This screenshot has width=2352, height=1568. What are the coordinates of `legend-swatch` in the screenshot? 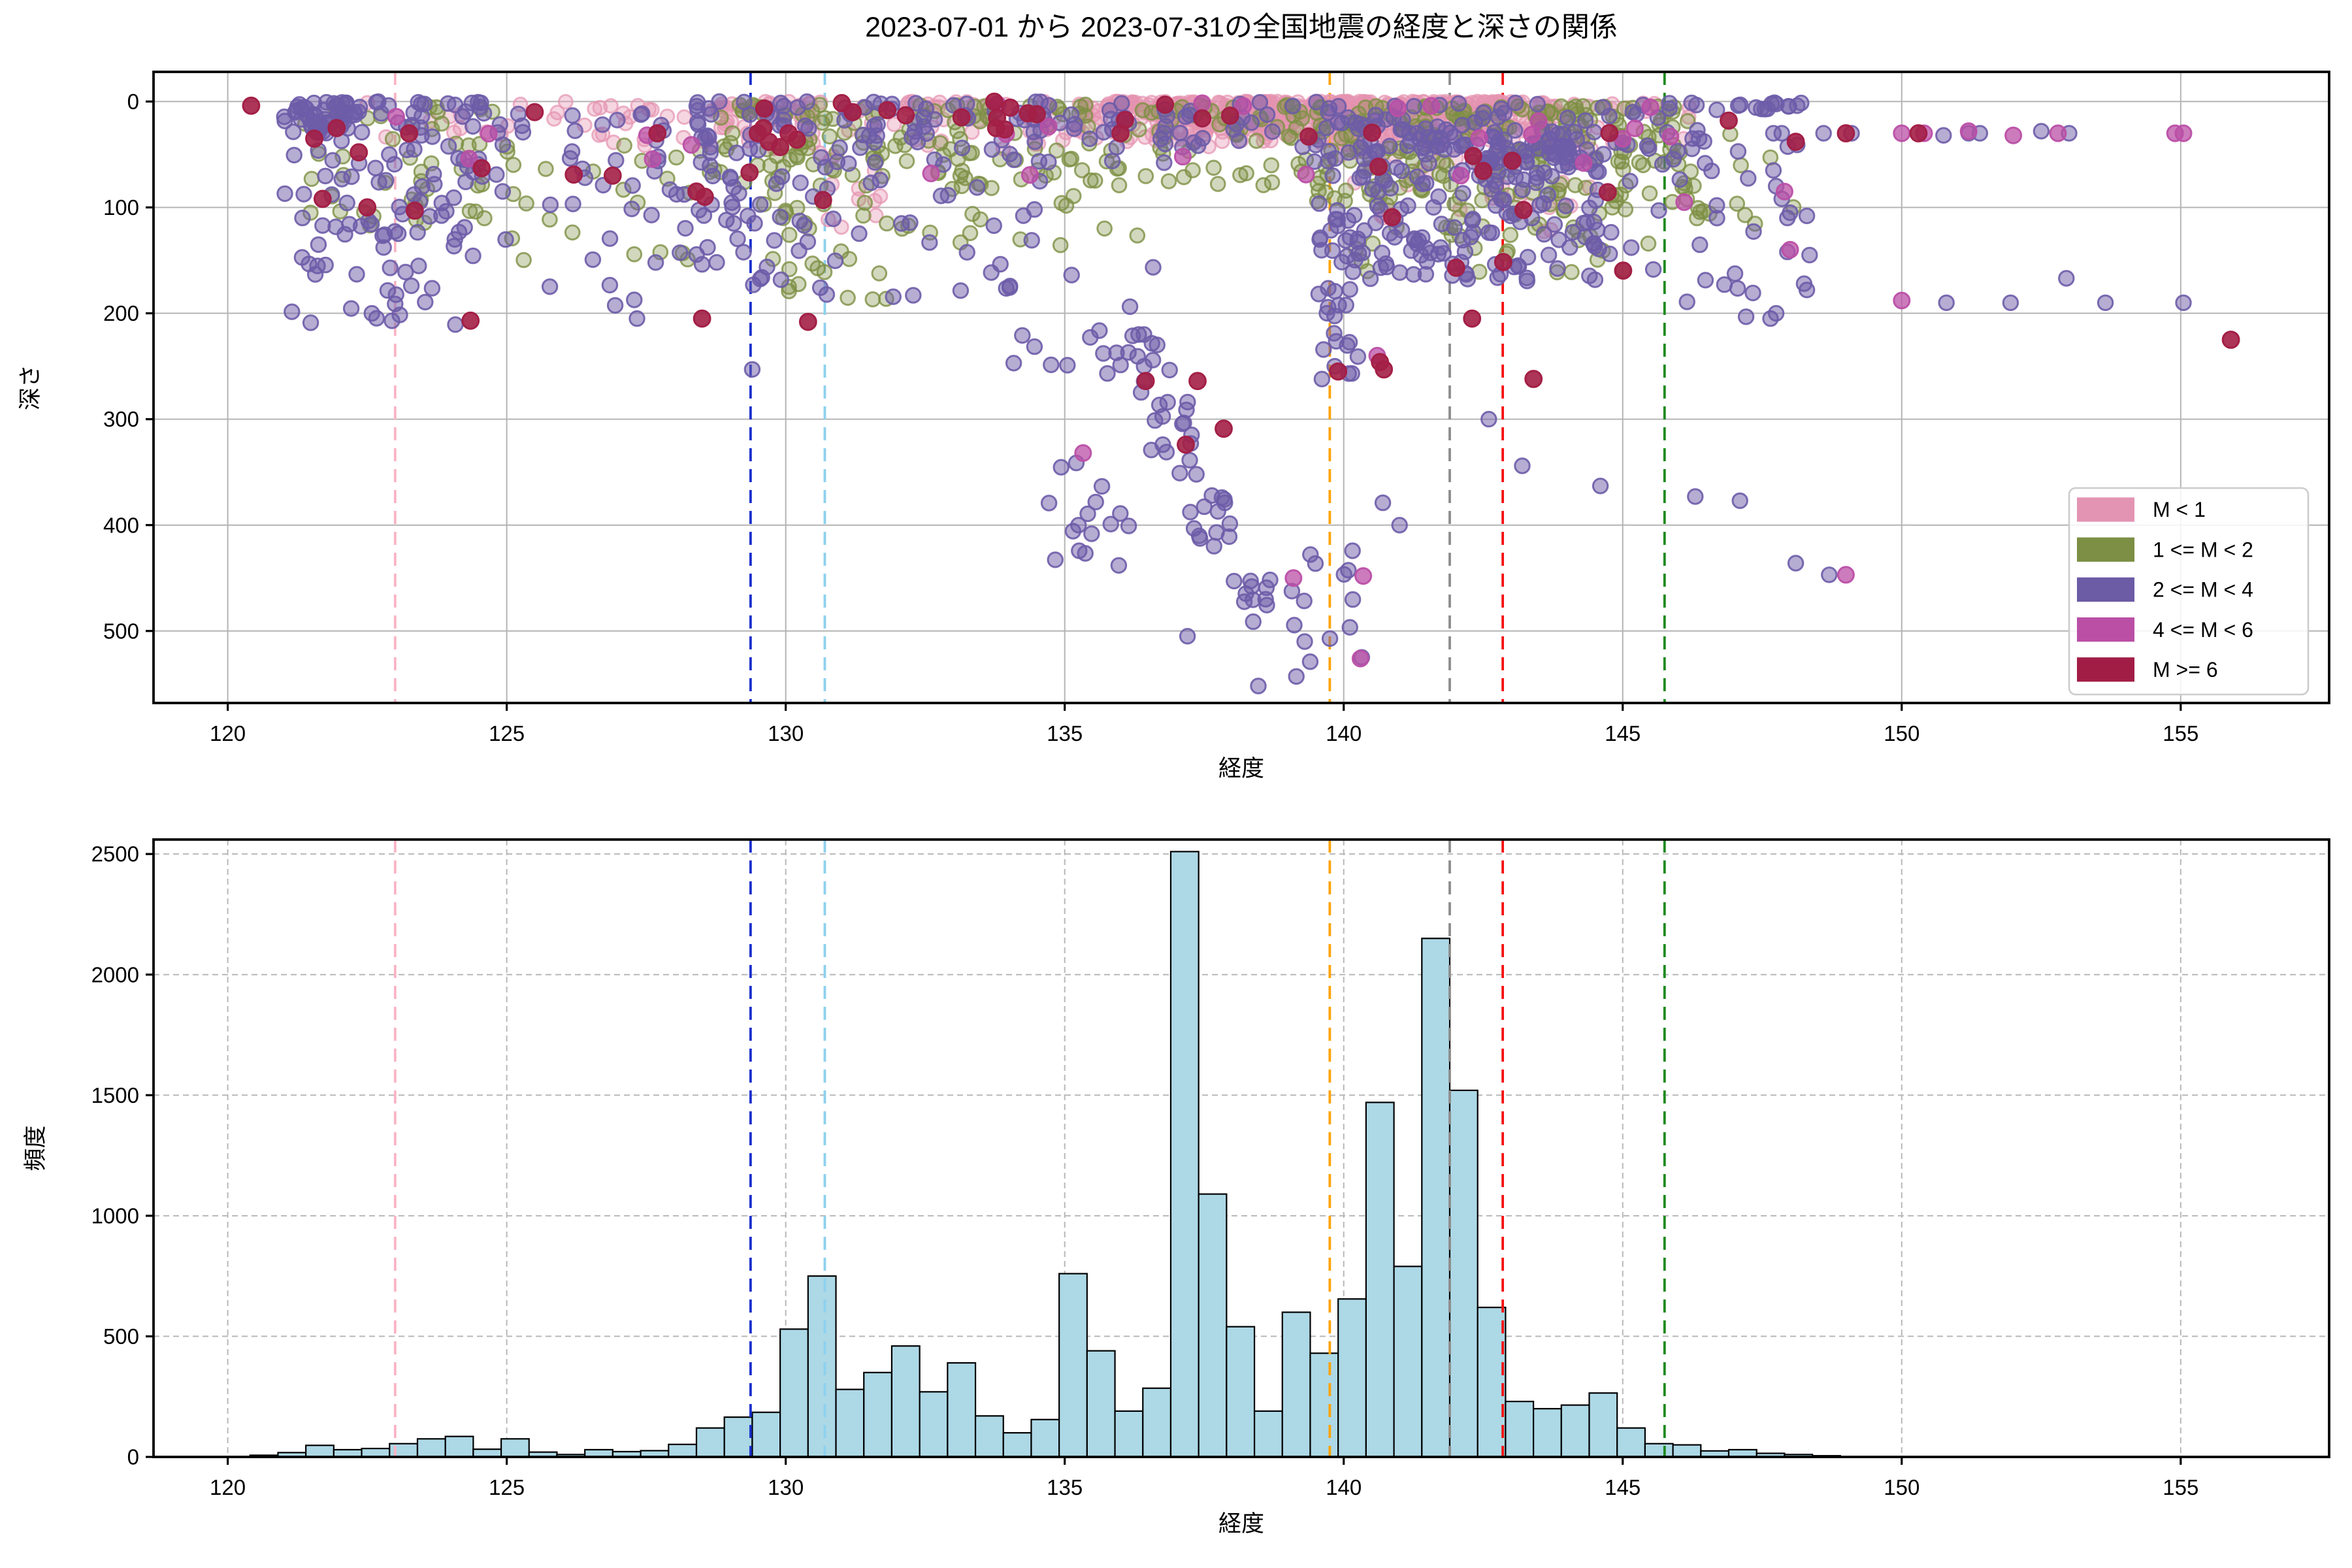 It's located at (2105, 549).